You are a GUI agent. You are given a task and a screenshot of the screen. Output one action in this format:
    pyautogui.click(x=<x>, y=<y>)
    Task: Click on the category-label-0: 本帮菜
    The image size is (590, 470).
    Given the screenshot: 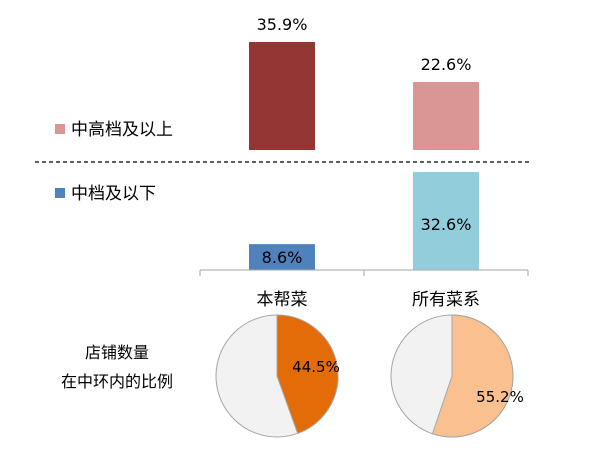 What is the action you would take?
    pyautogui.click(x=282, y=300)
    